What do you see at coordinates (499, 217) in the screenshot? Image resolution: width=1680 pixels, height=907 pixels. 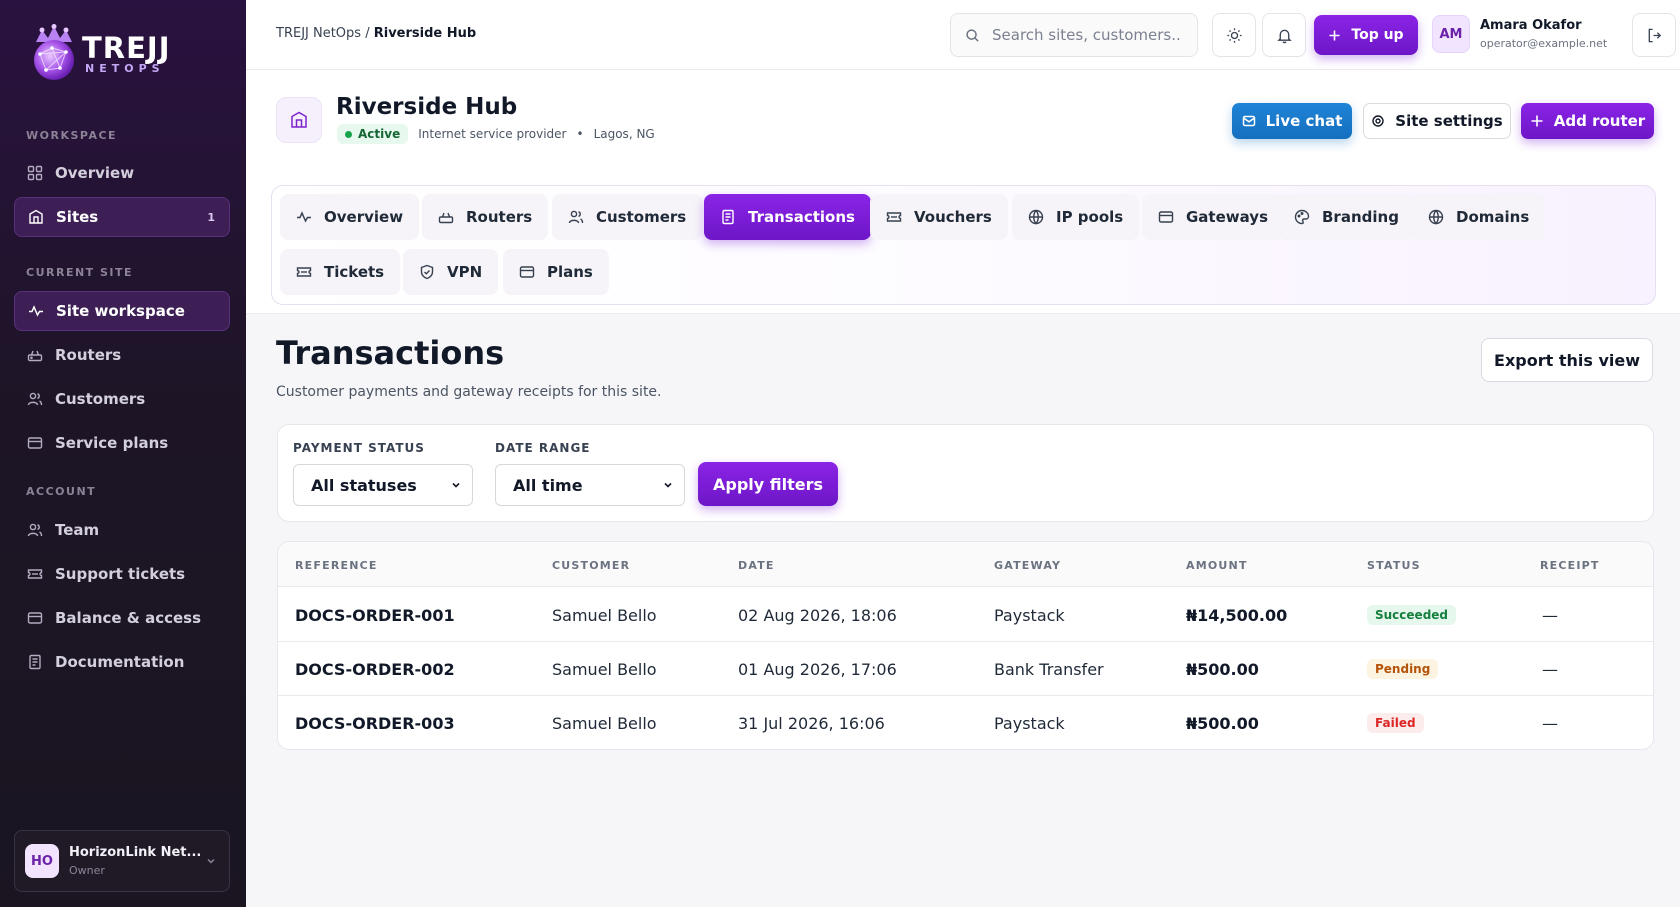 I see `tab-label: Routers` at bounding box center [499, 217].